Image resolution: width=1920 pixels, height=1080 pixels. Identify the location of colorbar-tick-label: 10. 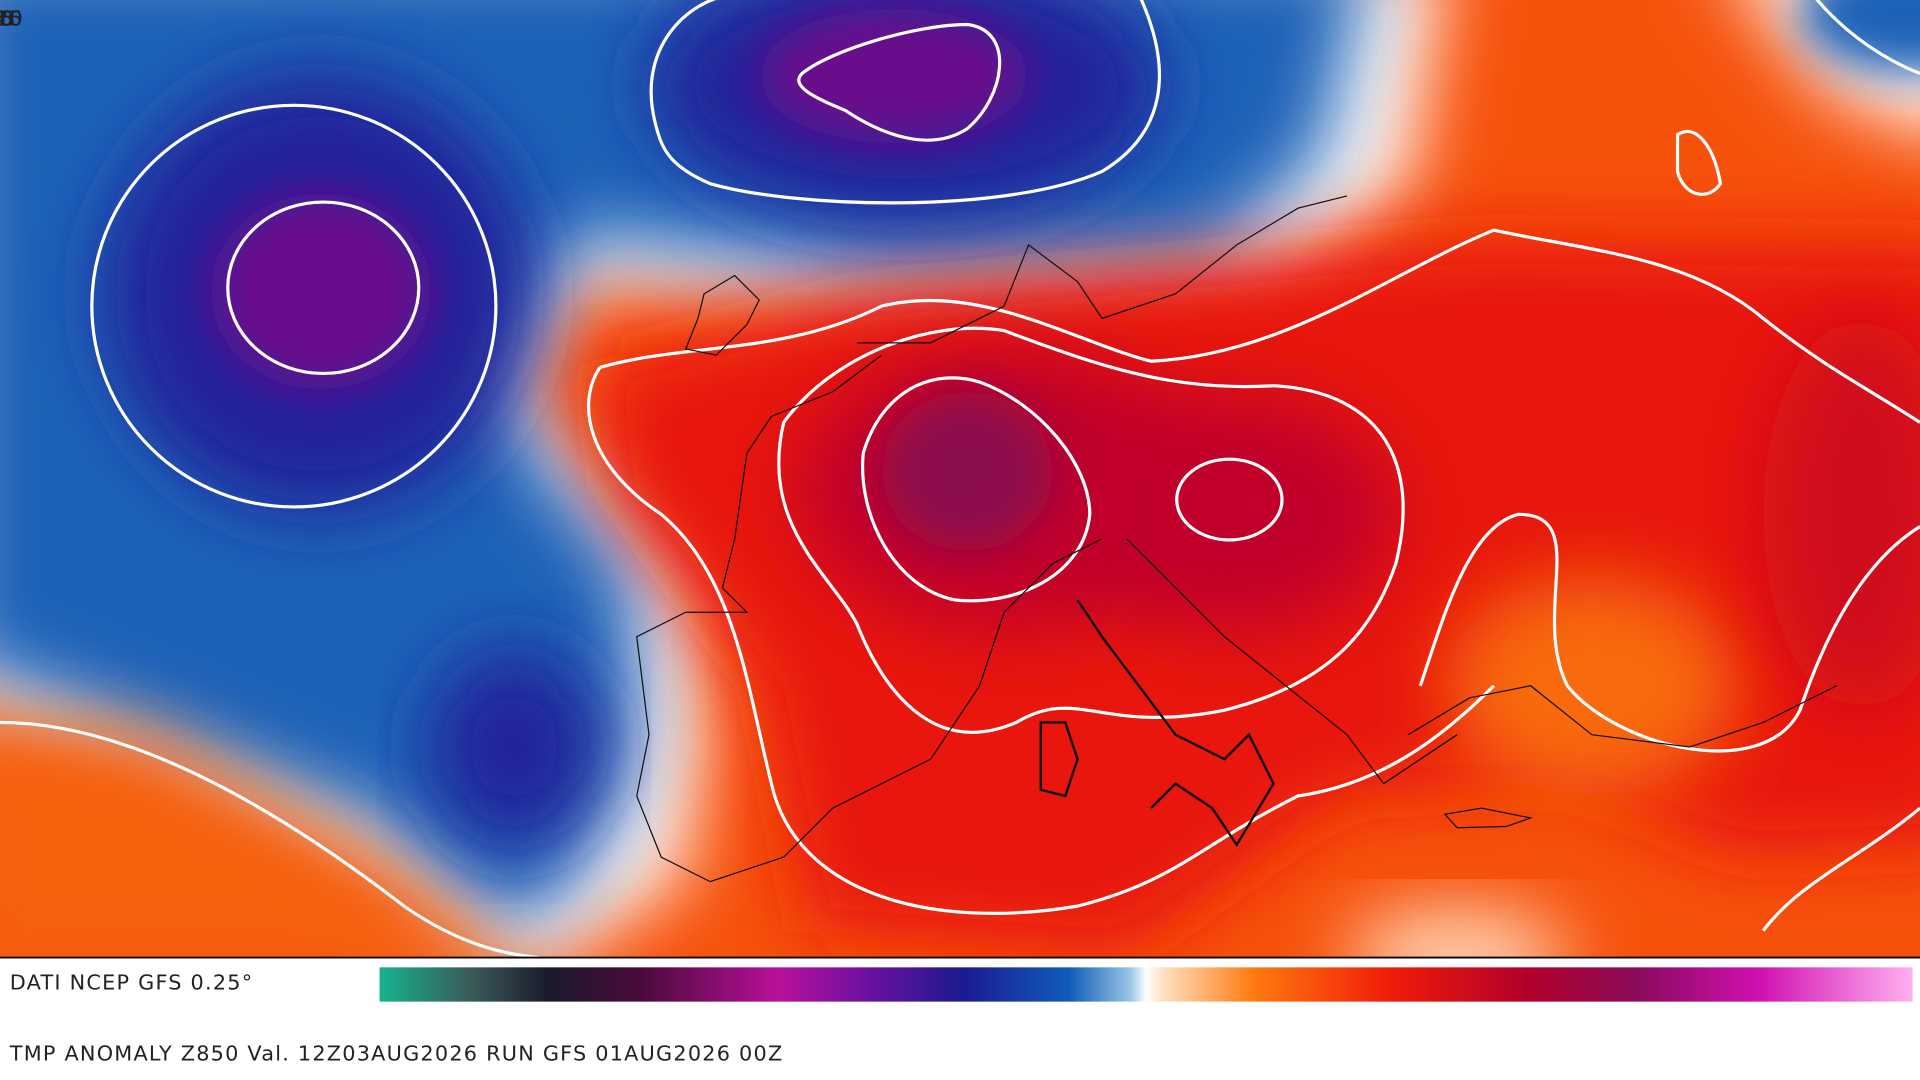
(7, 19).